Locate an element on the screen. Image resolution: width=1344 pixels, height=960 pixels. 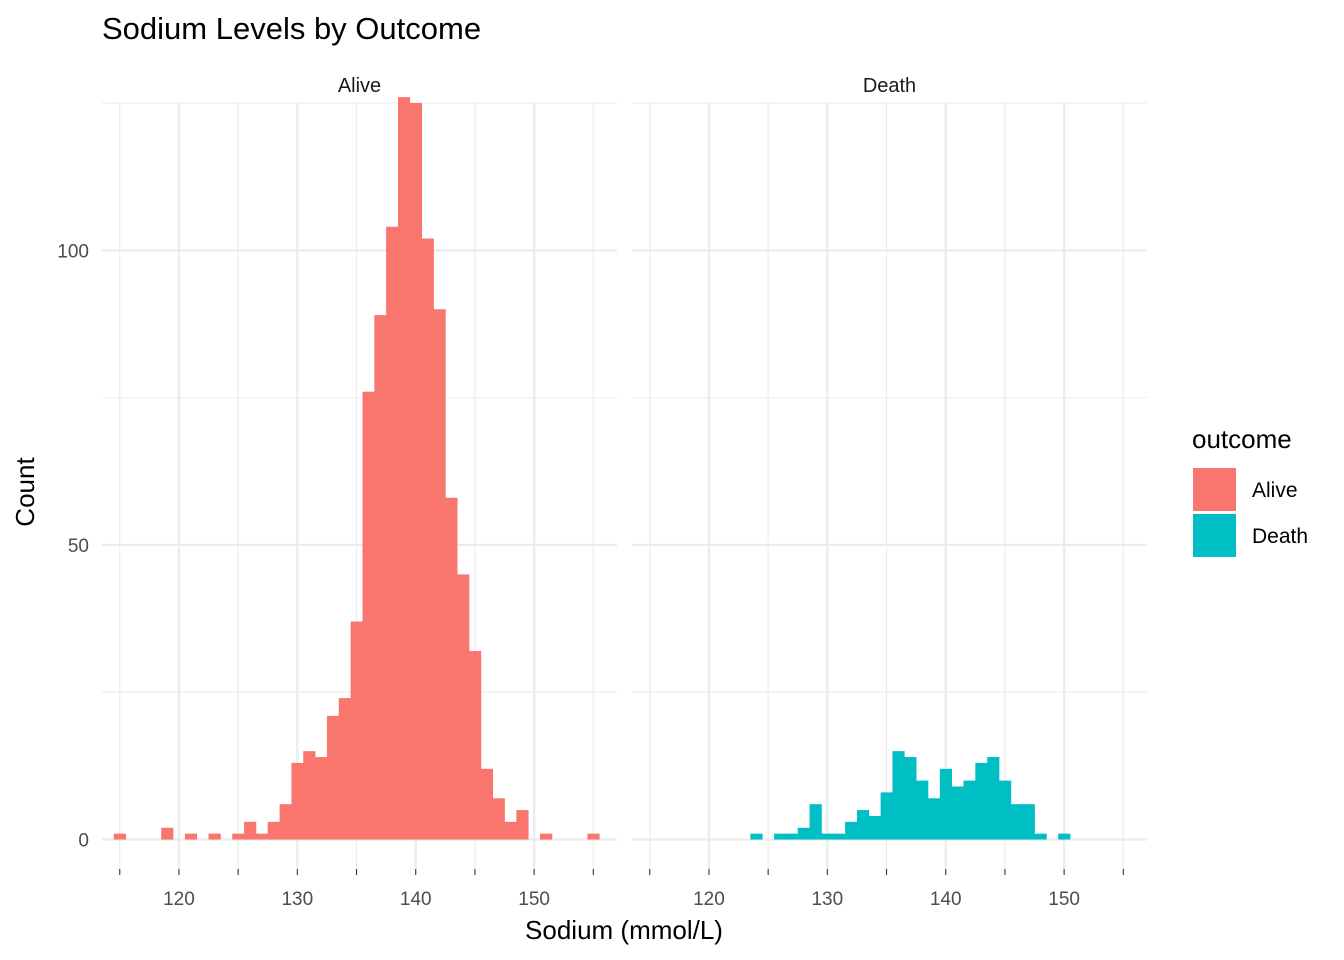
x-tick-labels: 120 130 140 150 120 130 140 150 is located at coordinates (621, 899).